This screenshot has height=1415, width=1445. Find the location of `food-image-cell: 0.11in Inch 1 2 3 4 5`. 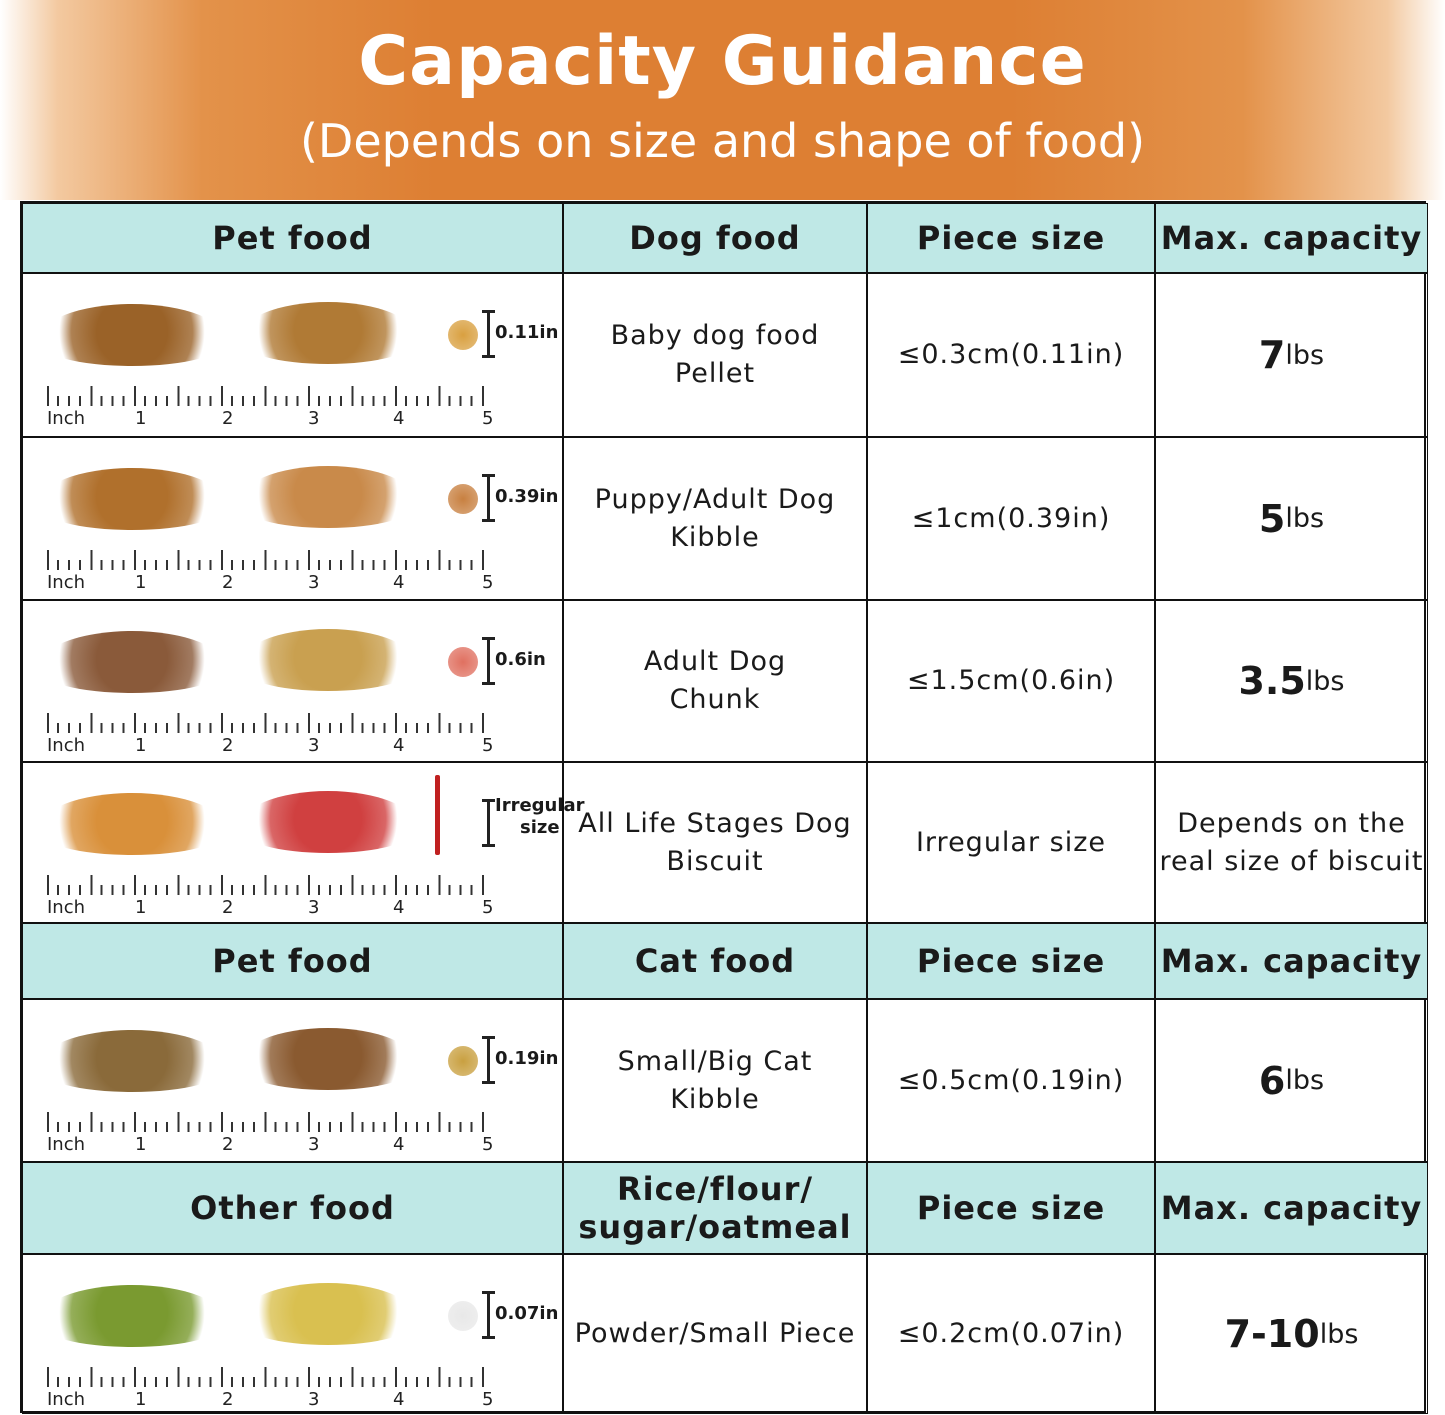

food-image-cell: 0.11in Inch 1 2 3 4 5 is located at coordinates (292, 355).